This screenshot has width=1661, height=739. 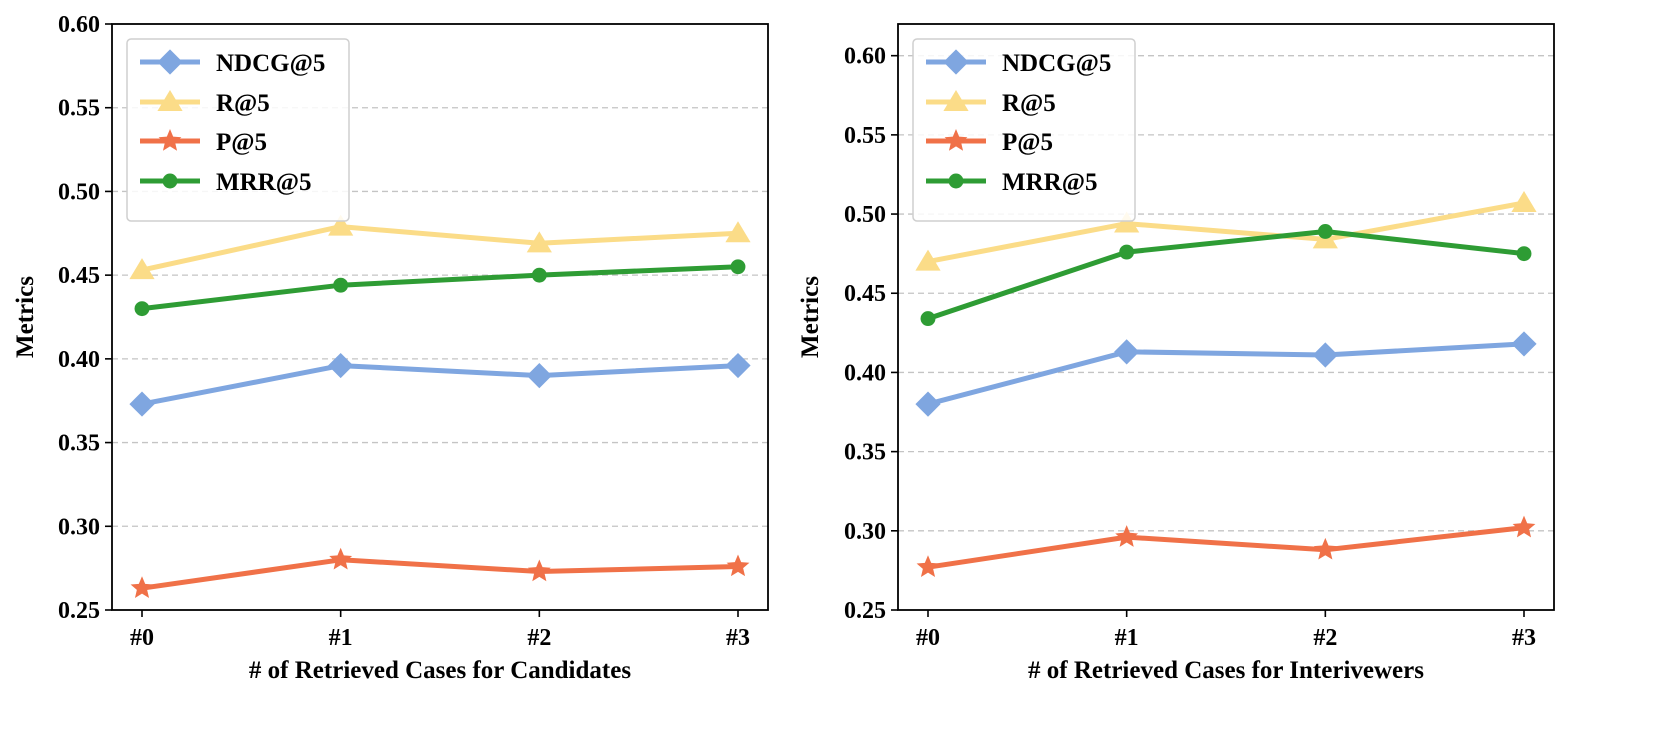 What do you see at coordinates (440, 670) in the screenshot?
I see `x-axis-label: # of Retrieved Cases for Candidates` at bounding box center [440, 670].